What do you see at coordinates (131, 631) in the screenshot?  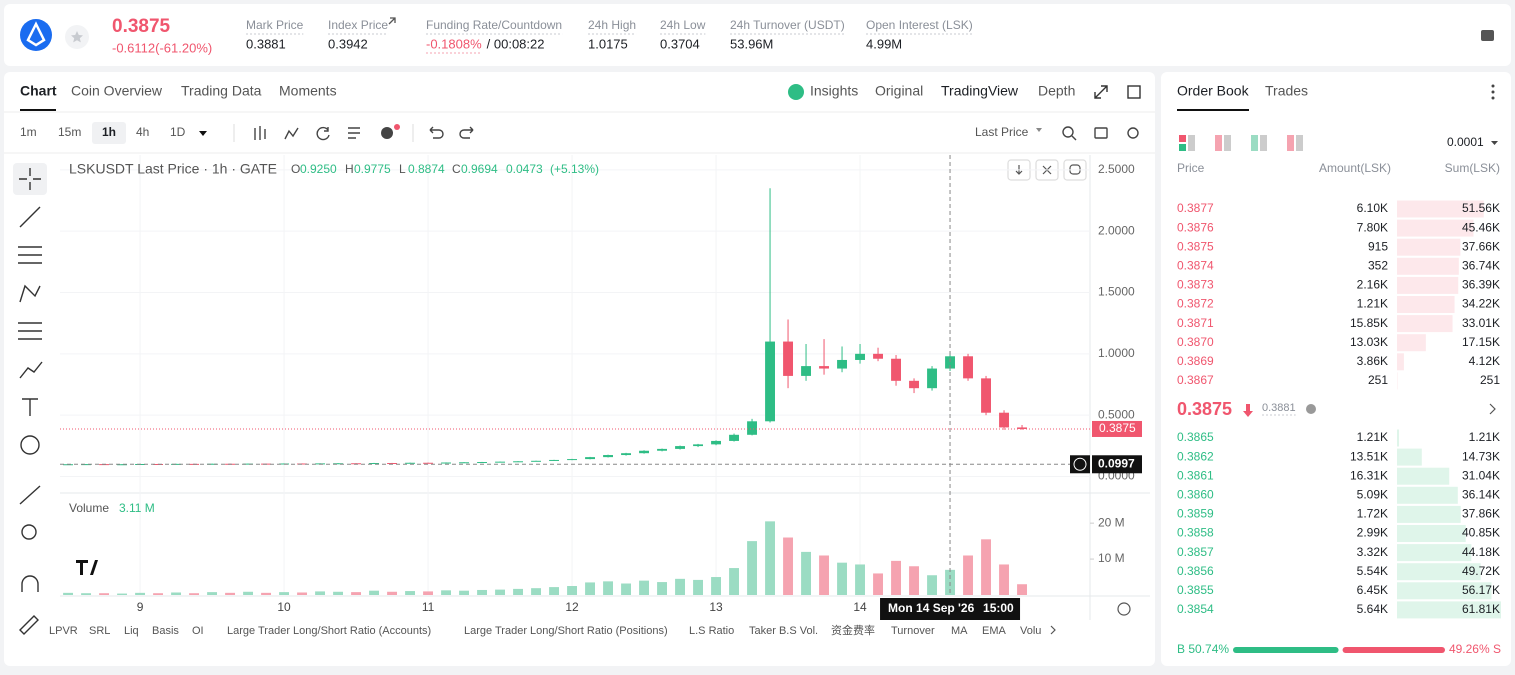 I see `indicator: Liq` at bounding box center [131, 631].